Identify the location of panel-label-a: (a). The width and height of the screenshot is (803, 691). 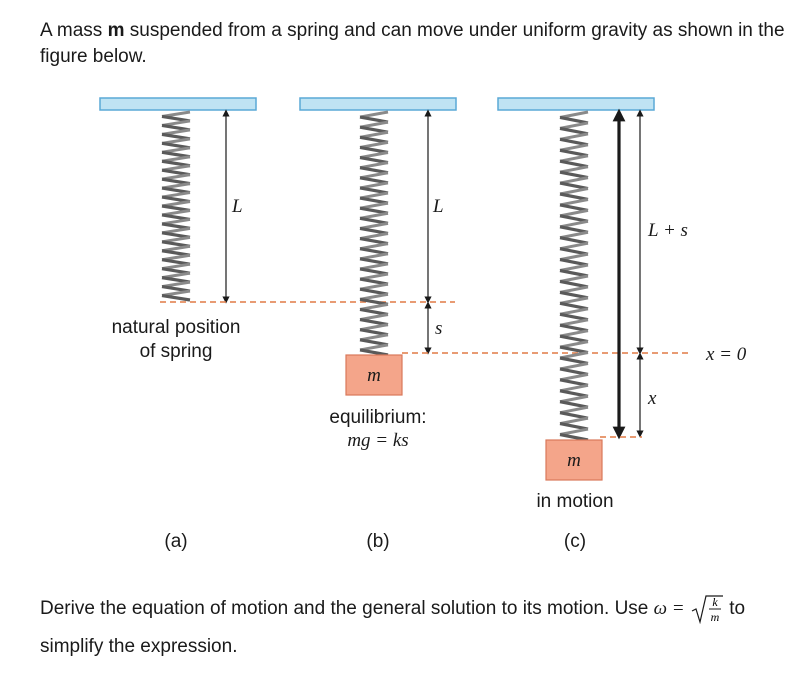
(175, 541).